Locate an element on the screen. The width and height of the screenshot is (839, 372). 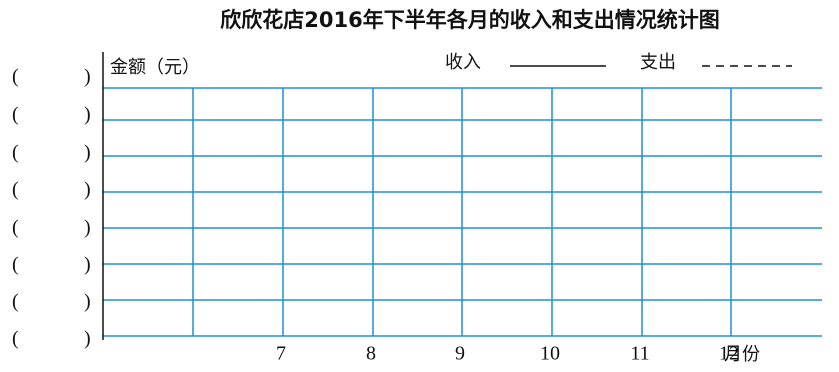
x-axis-label: 月份 is located at coordinates (742, 354).